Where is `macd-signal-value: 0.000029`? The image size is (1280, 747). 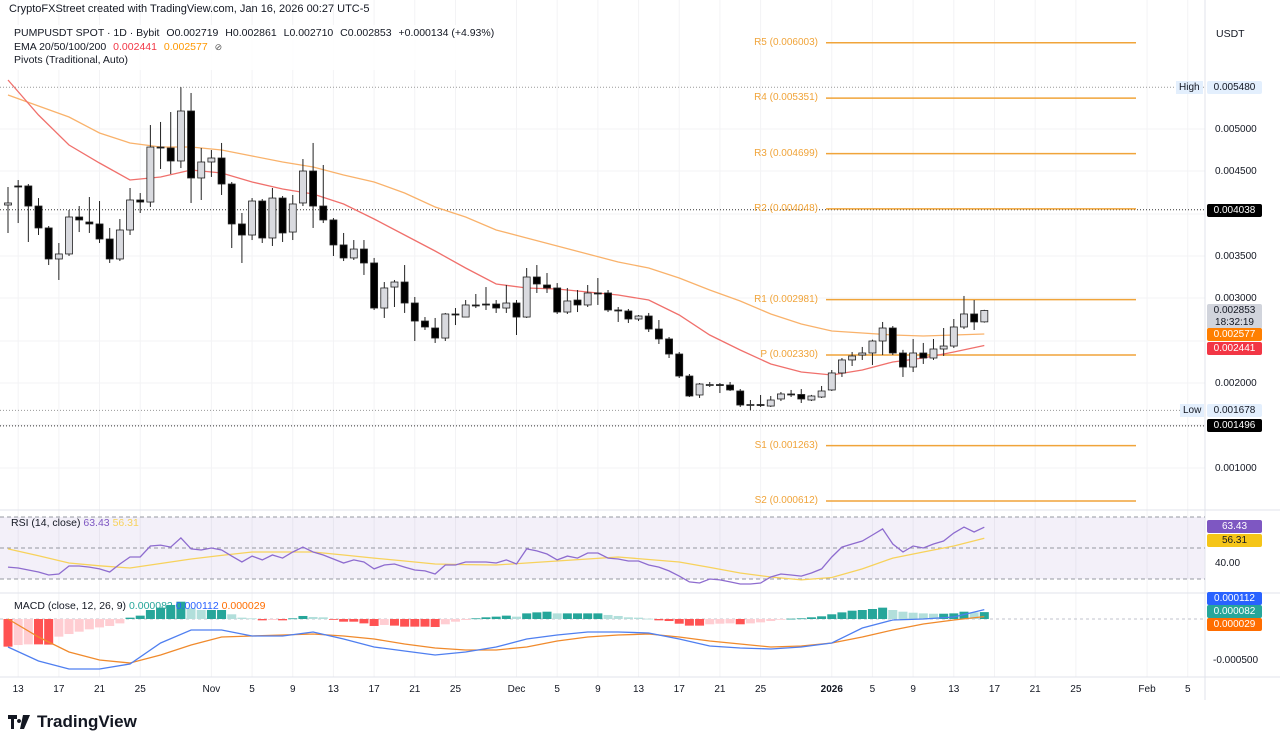
macd-signal-value: 0.000029 is located at coordinates (243, 606).